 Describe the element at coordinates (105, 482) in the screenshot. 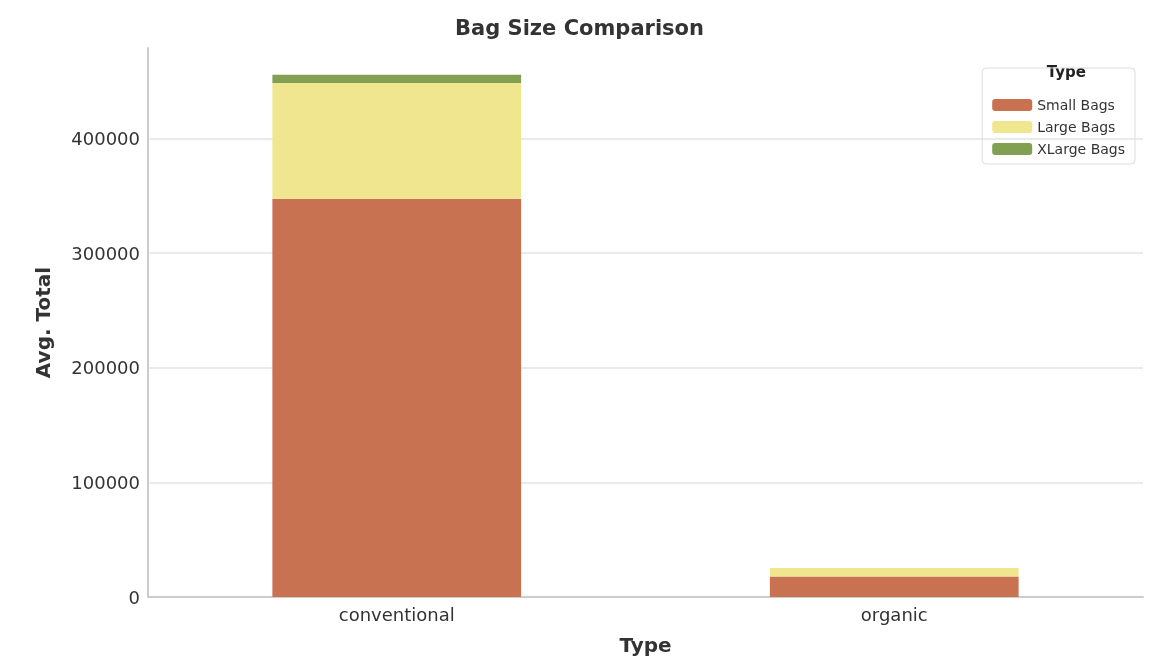

I see `y-tick-label: 100000` at that location.